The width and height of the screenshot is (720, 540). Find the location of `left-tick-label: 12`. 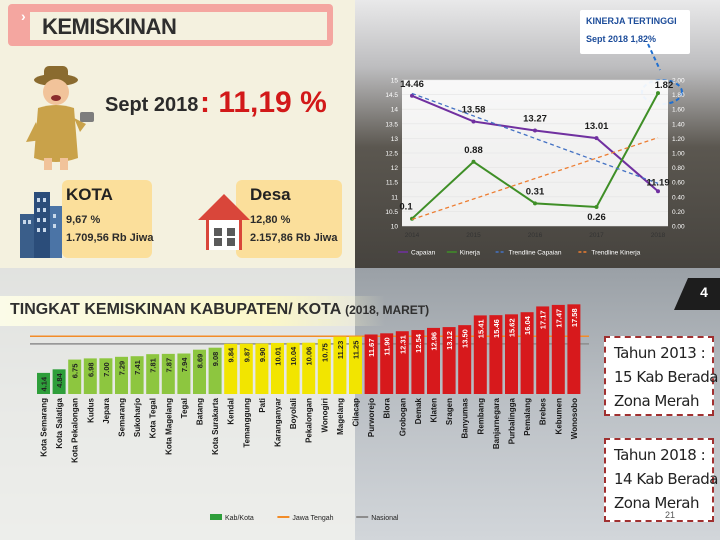

left-tick-label: 12 is located at coordinates (395, 168).